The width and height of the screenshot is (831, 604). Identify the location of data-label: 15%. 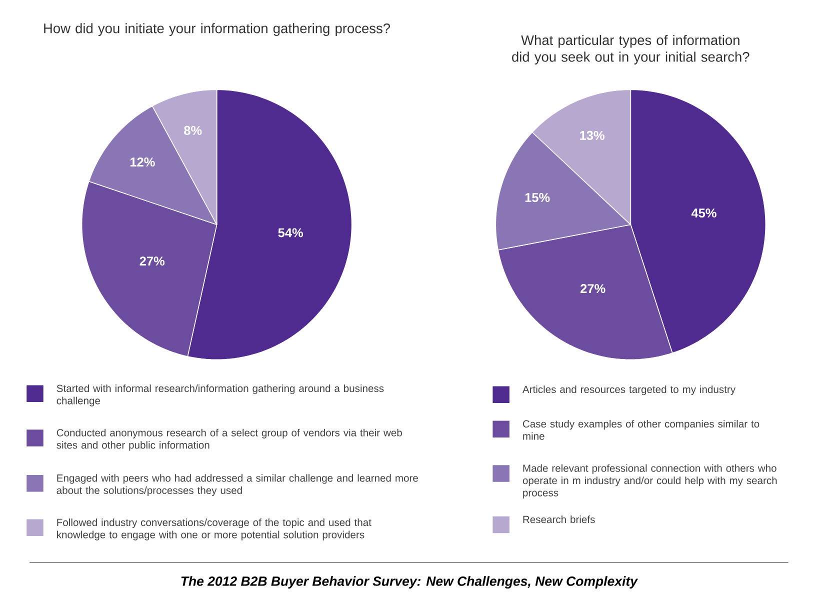
(537, 197).